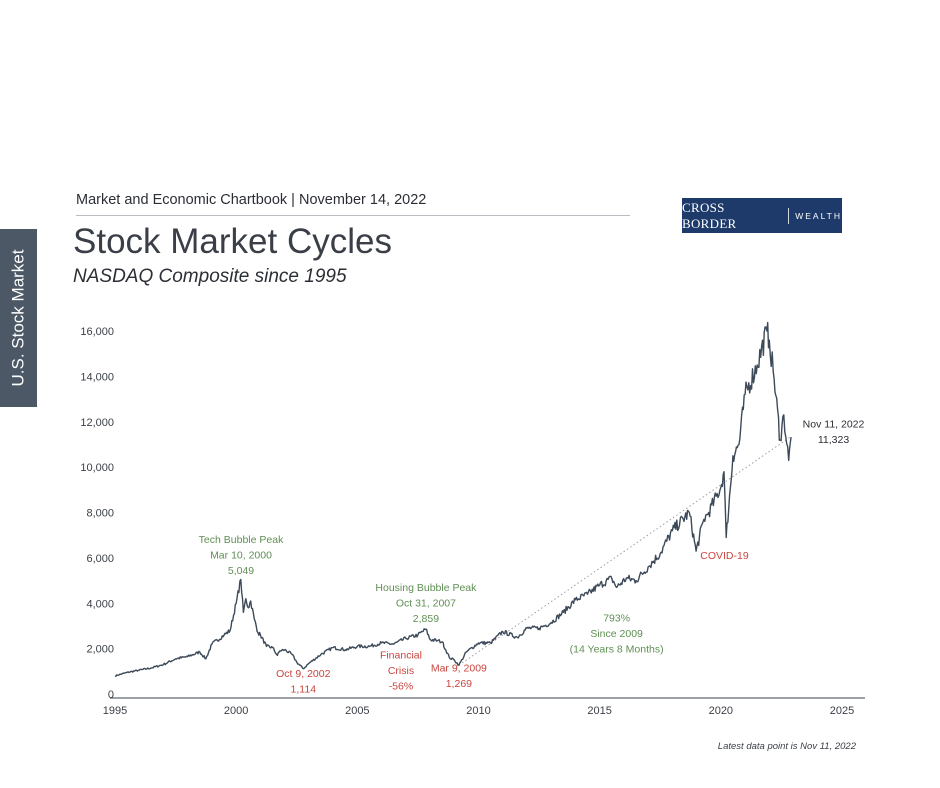  What do you see at coordinates (97, 377) in the screenshot?
I see `y-tick-label: 14,000` at bounding box center [97, 377].